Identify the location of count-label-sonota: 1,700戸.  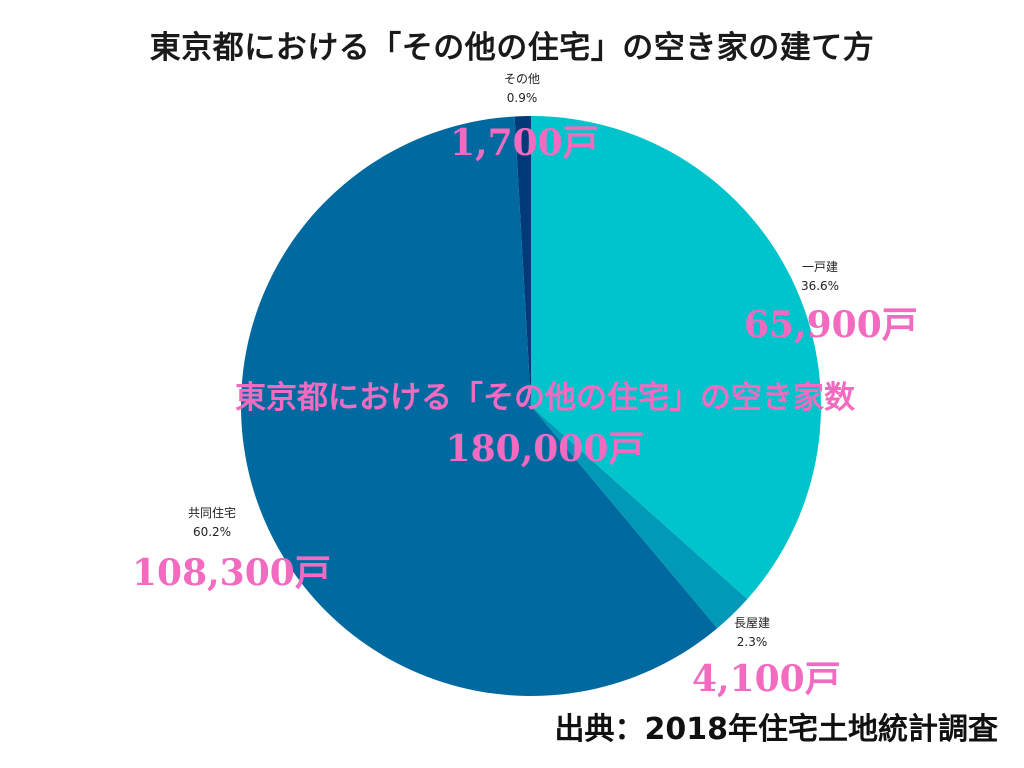
(524, 143).